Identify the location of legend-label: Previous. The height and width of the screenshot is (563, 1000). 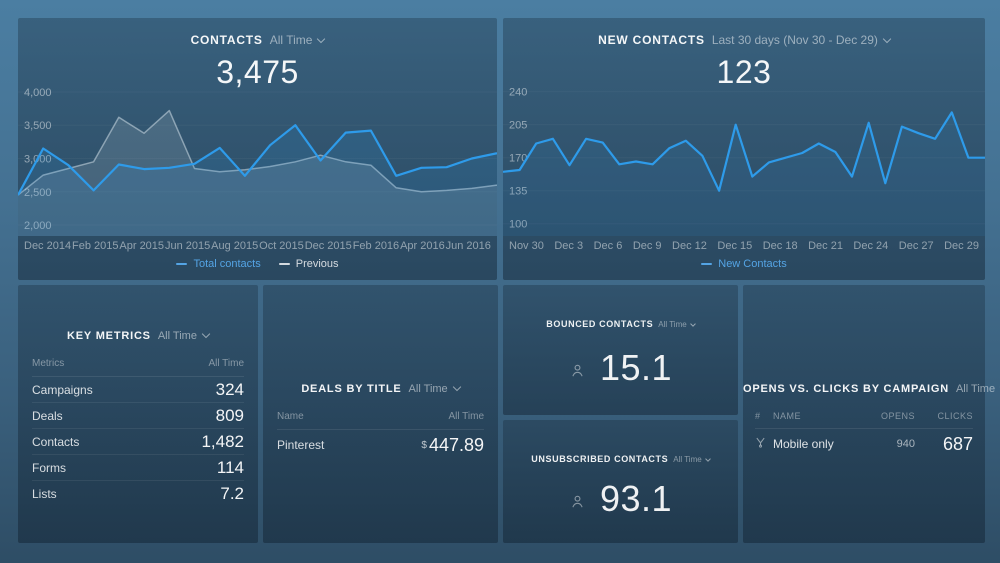
(317, 264).